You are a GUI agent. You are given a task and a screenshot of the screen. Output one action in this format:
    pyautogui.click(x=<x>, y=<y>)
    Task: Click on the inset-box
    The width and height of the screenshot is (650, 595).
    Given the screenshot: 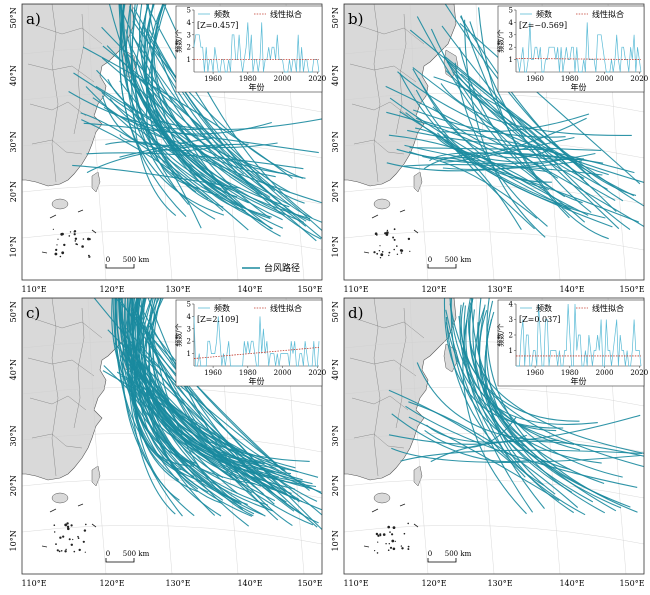 What is the action you would take?
    pyautogui.click(x=249, y=343)
    